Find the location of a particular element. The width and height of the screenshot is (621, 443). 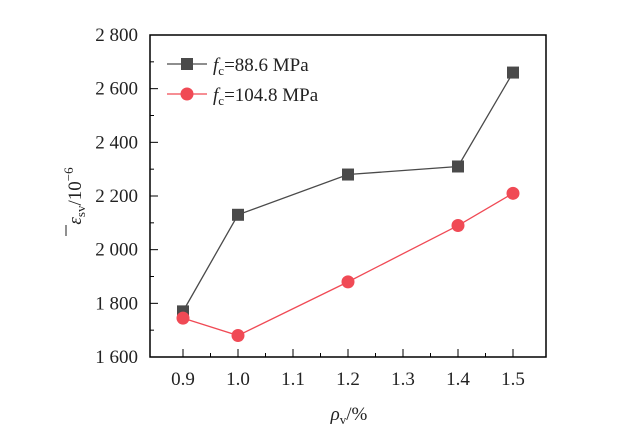

legend-marker-circle is located at coordinates (187, 94).